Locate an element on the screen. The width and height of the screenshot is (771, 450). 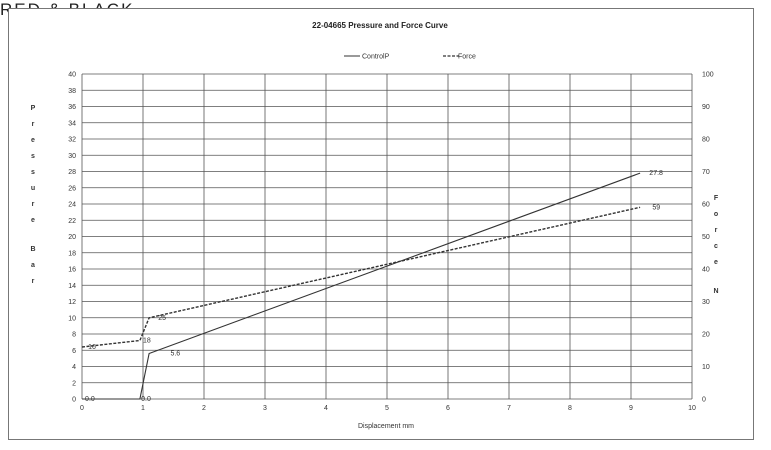
x-tick-label: 1 is located at coordinates (143, 408).